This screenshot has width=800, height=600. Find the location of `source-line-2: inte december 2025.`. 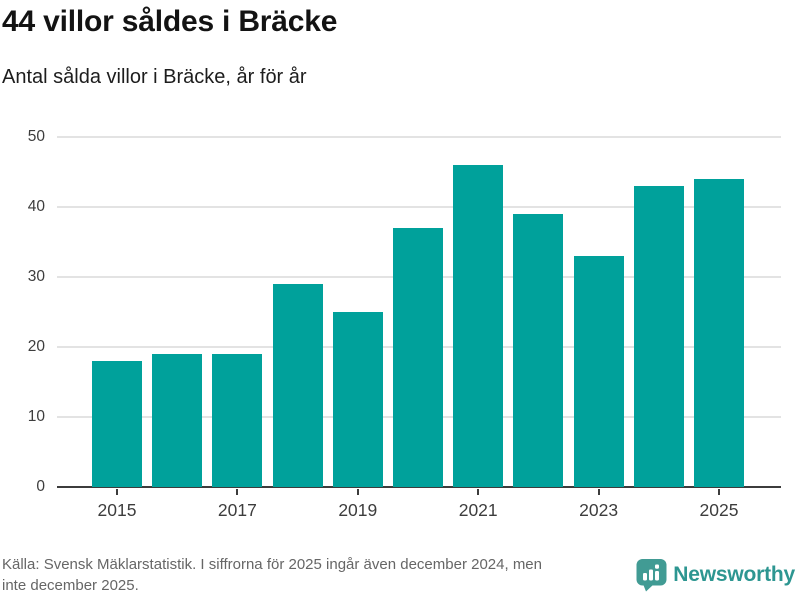

source-line-2: inte december 2025. is located at coordinates (70, 585).